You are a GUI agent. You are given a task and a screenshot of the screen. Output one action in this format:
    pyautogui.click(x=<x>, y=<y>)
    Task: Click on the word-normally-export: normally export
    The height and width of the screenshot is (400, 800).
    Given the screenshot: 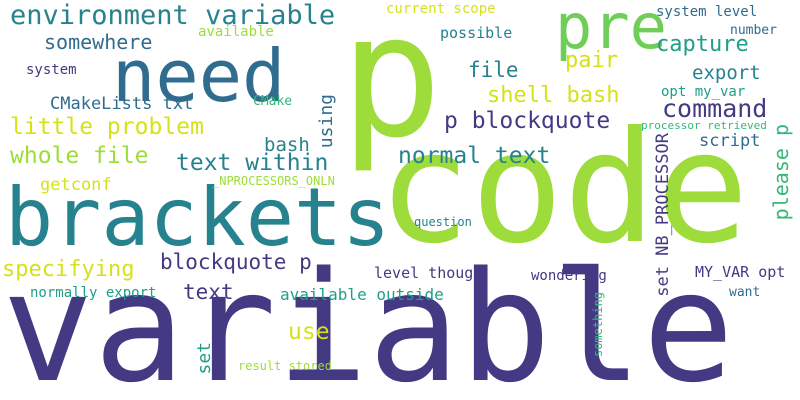 What is the action you would take?
    pyautogui.click(x=93, y=293)
    